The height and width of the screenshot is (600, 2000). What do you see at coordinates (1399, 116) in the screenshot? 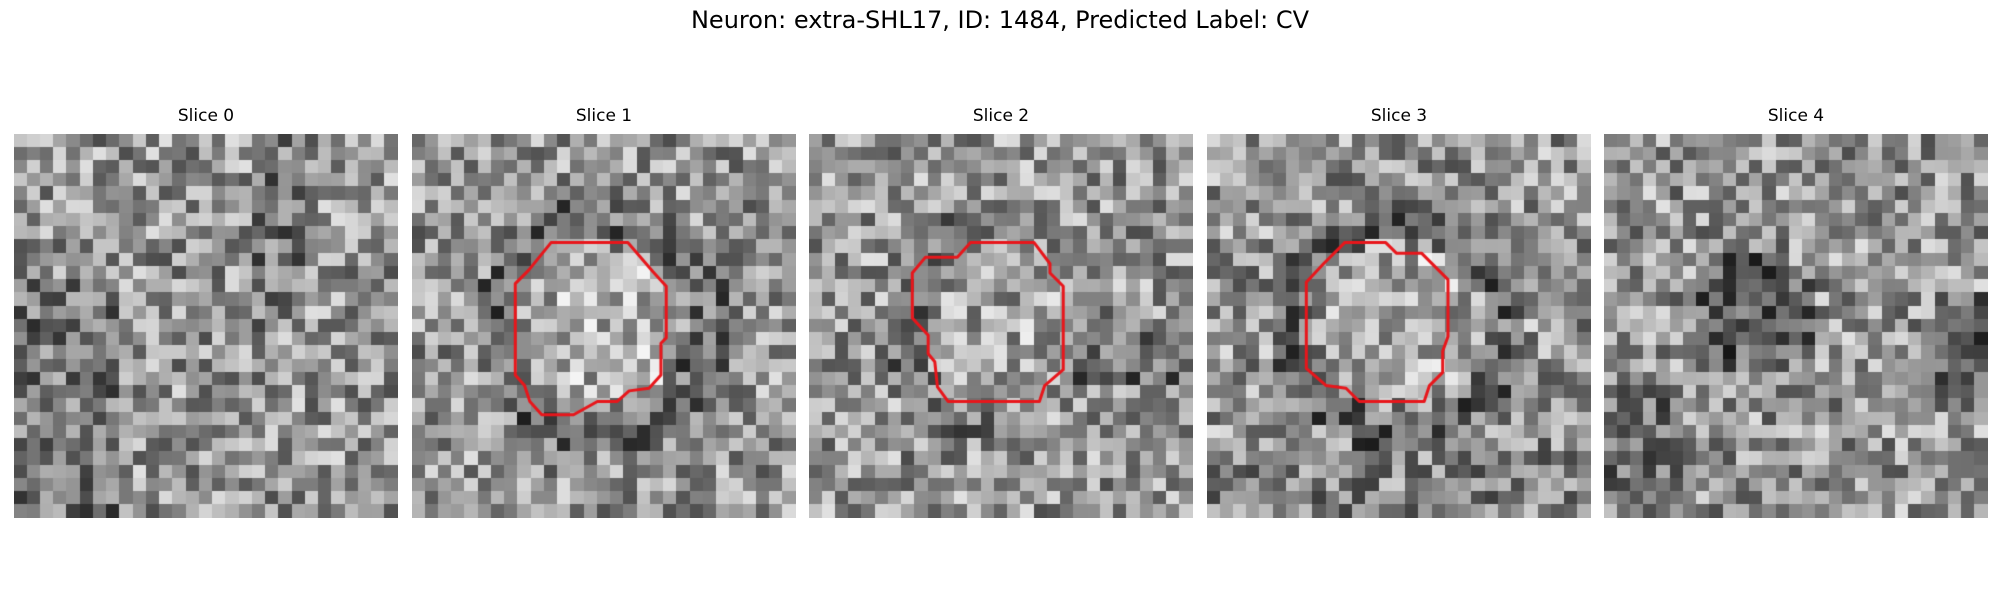
I see `slice-title-3: Slice 3` at bounding box center [1399, 116].